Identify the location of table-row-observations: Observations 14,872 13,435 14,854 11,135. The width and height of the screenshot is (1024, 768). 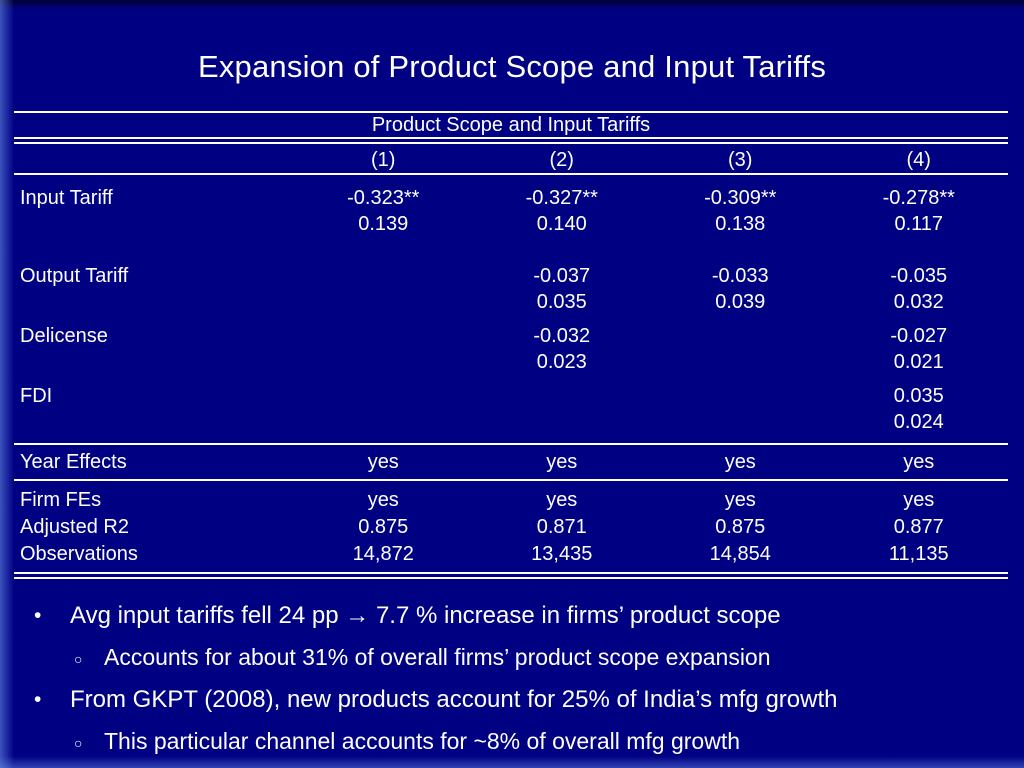
(511, 554).